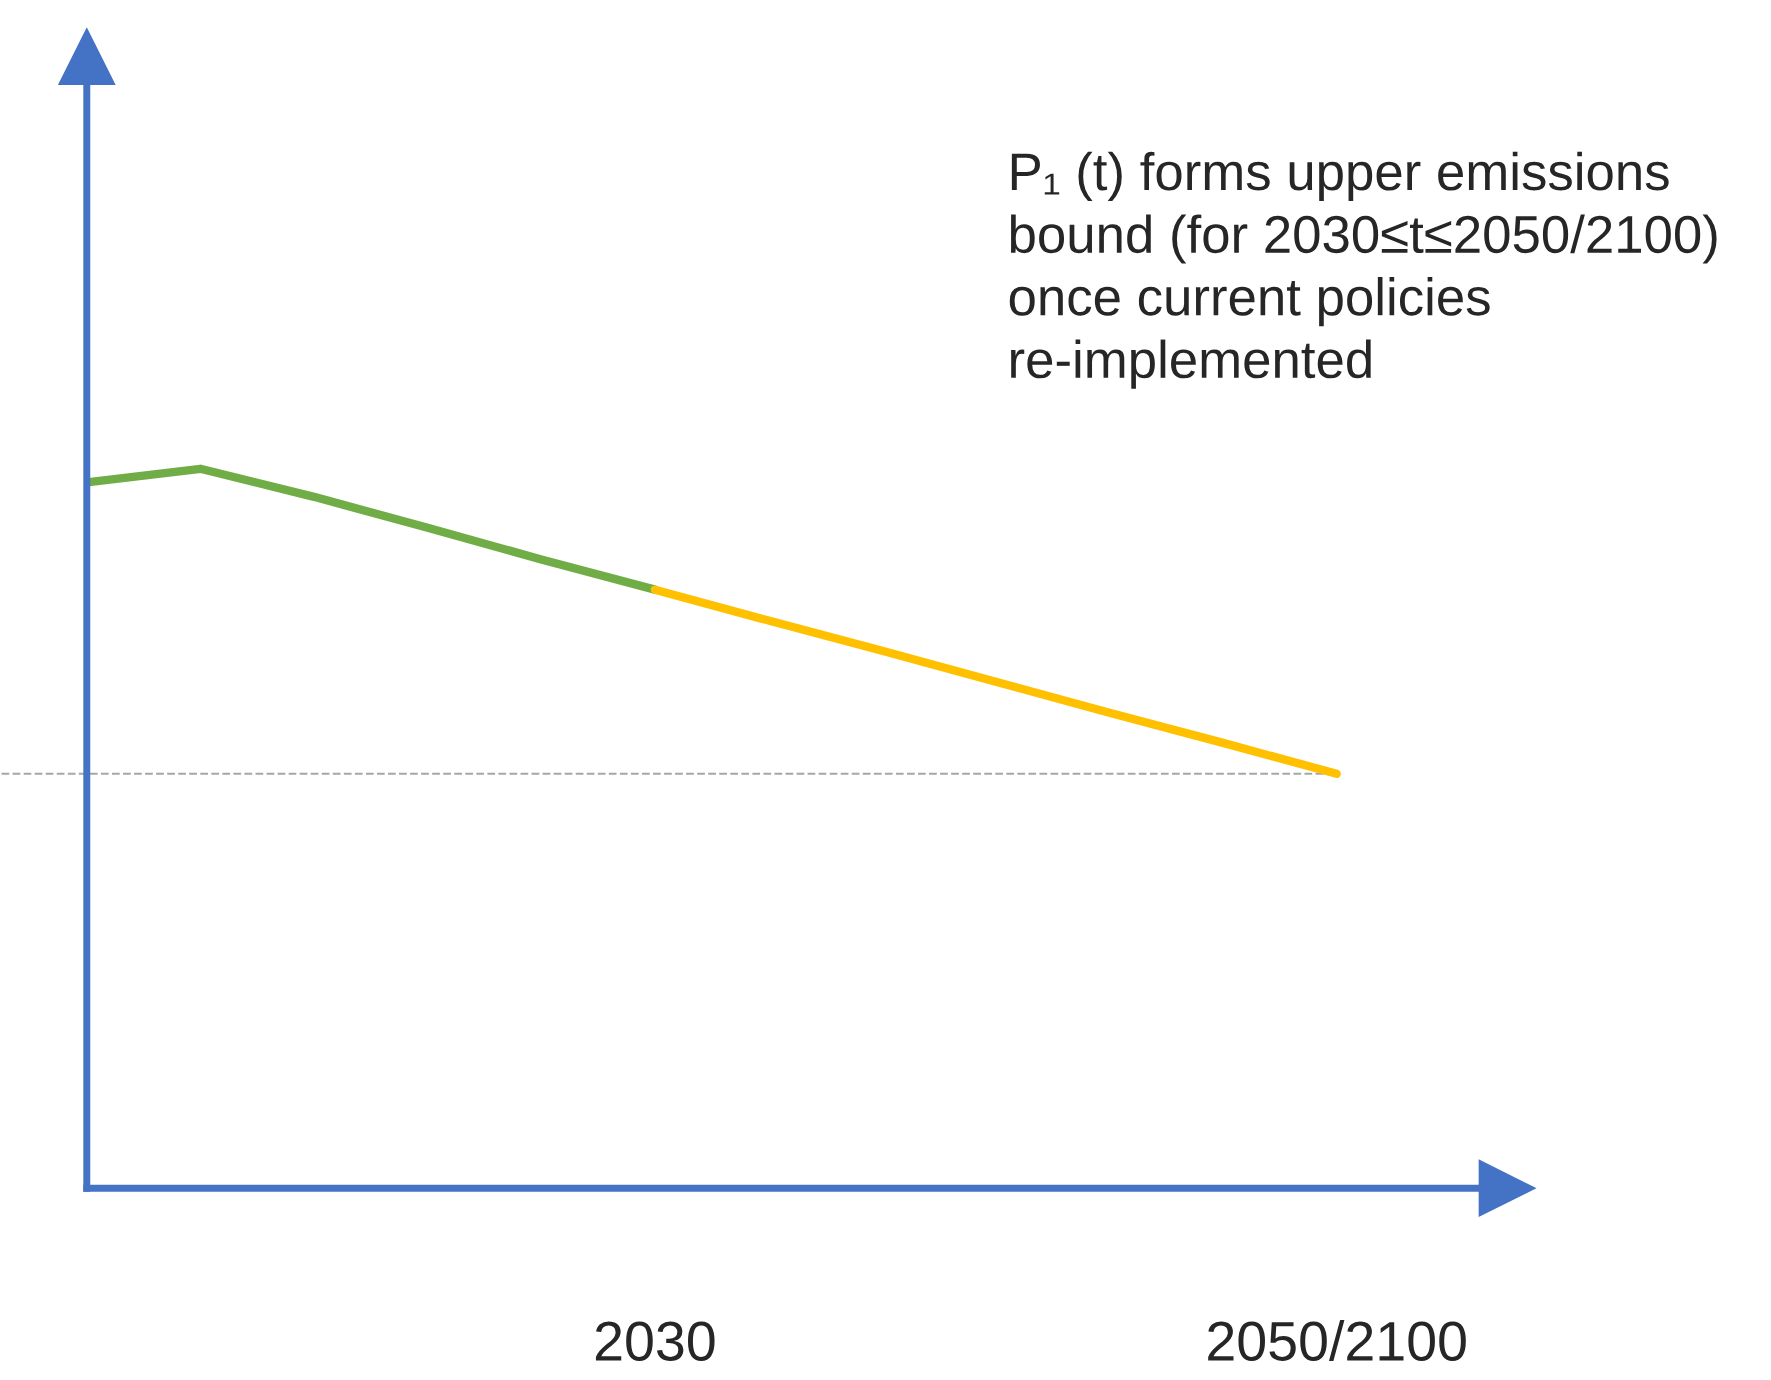 The width and height of the screenshot is (1771, 1380). Describe the element at coordinates (1363, 270) in the screenshot. I see `text: P₁ (t) forms upper emissions bound (for 2030≤t≤2050/2100) once current policies re-implemented` at that location.